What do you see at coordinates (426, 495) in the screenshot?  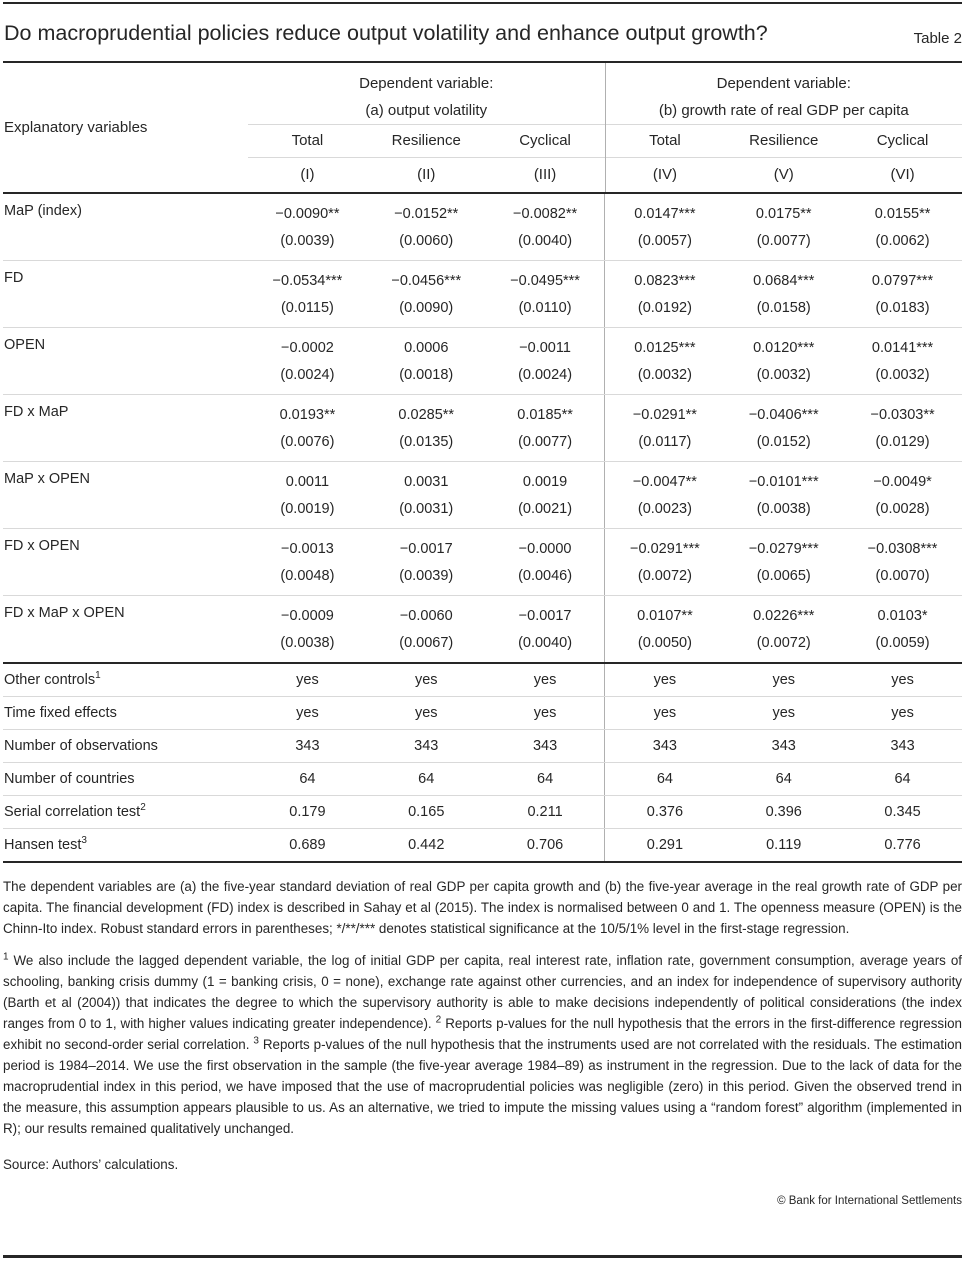 I see `value-cell: 0.0031 (0.0031)` at bounding box center [426, 495].